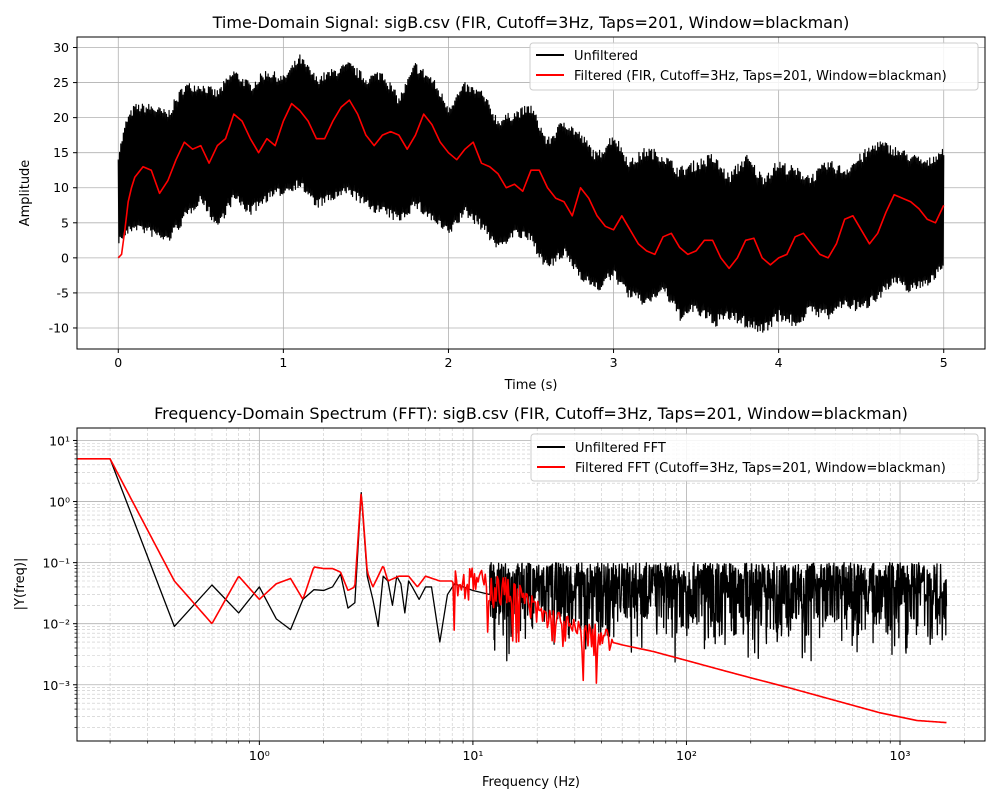 Image resolution: width=1000 pixels, height=800 pixels. I want to click on time-xtick-label: 1, so click(283, 362).